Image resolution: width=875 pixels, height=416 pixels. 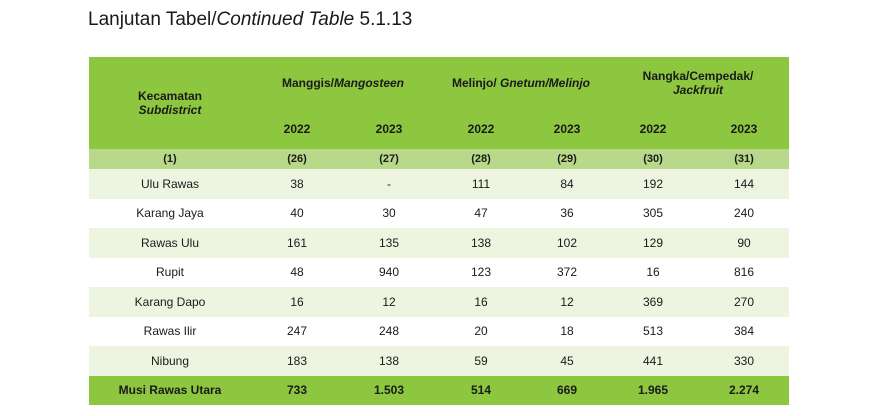 What do you see at coordinates (170, 331) in the screenshot?
I see `row-name: Rawas Ilir` at bounding box center [170, 331].